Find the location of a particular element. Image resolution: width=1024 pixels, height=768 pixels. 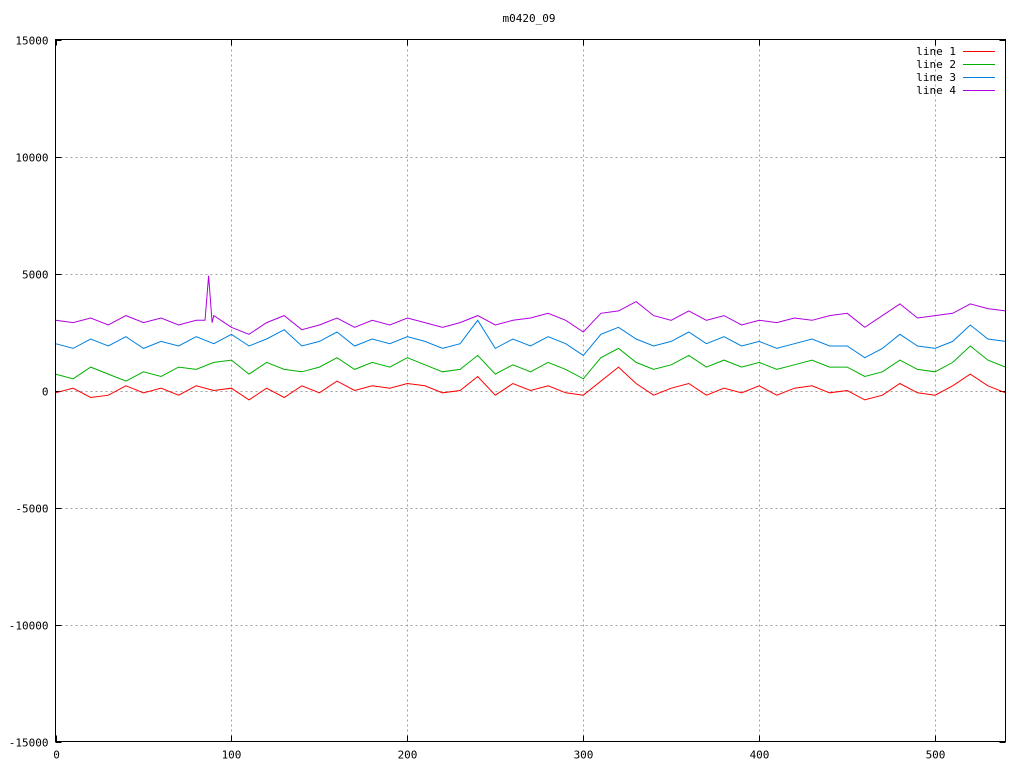

legend-label-2: line 2 is located at coordinates (936, 64).